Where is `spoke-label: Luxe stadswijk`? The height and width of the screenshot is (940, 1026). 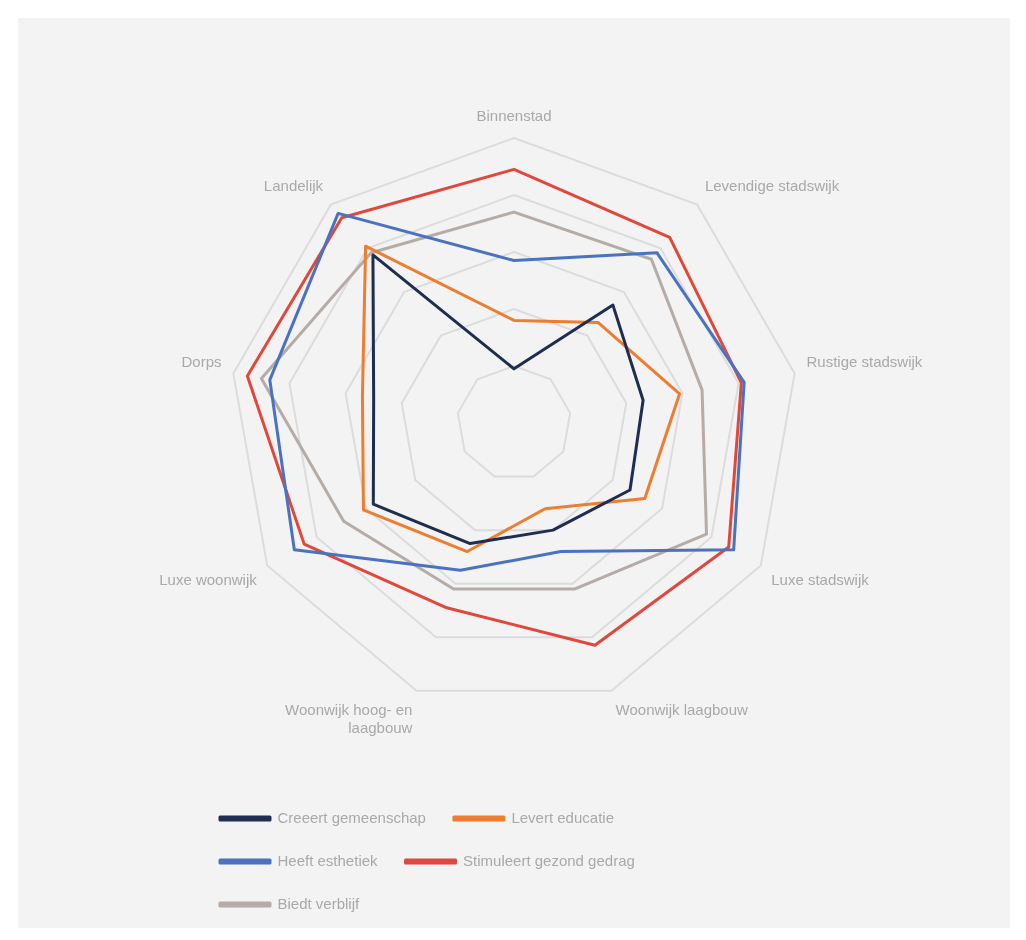 spoke-label: Luxe stadswijk is located at coordinates (820, 579).